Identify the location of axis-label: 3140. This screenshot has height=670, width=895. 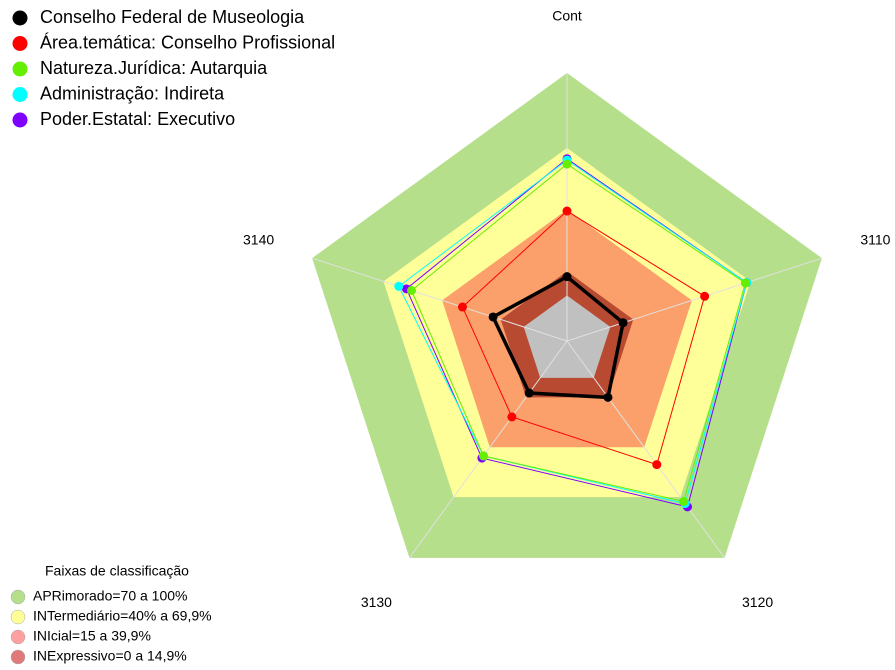
(258, 239).